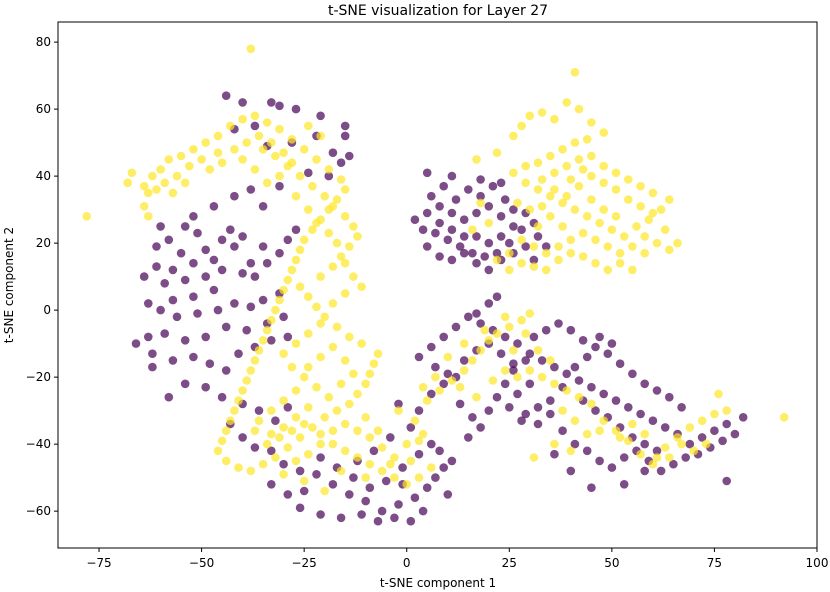 This screenshot has height=592, width=830. What do you see at coordinates (43, 42) in the screenshot?
I see `y-tick-label: 80` at bounding box center [43, 42].